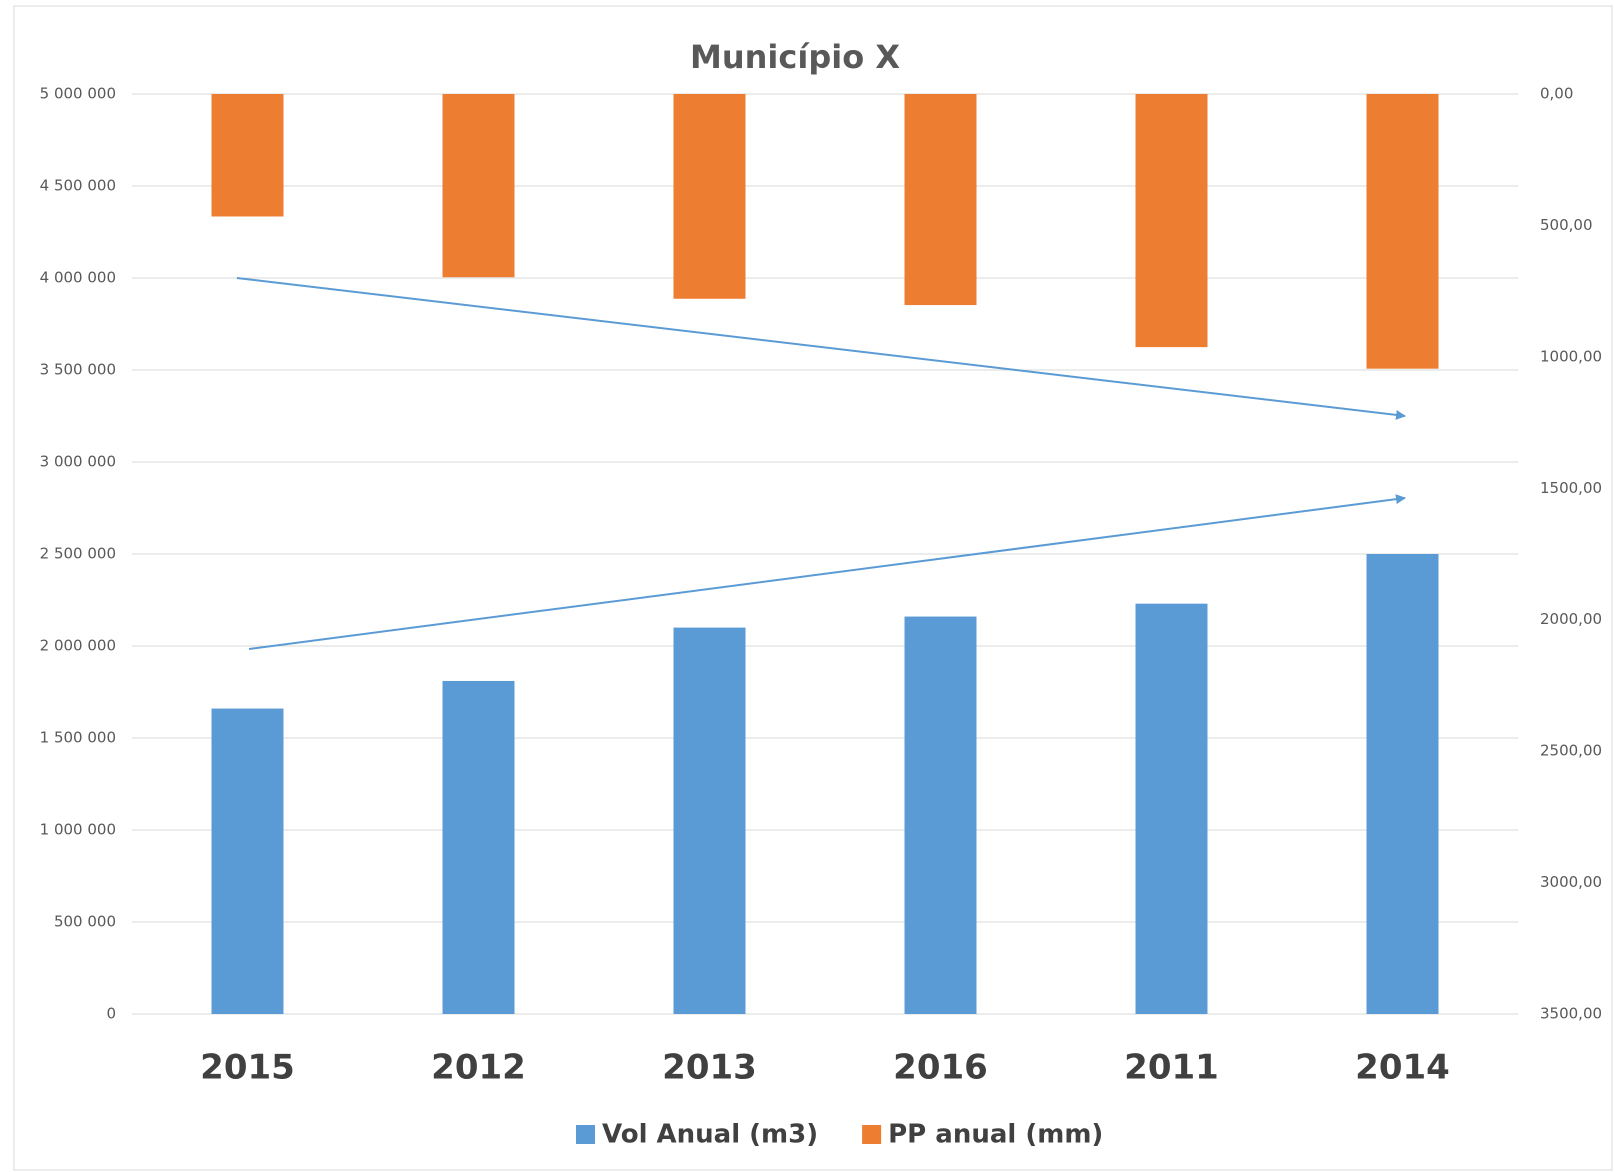  Describe the element at coordinates (1556, 94) in the screenshot. I see `y2-tick-label: 0,00` at that location.